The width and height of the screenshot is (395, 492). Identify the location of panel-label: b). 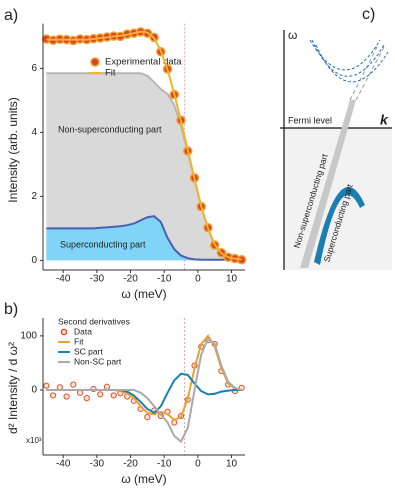
(11, 309).